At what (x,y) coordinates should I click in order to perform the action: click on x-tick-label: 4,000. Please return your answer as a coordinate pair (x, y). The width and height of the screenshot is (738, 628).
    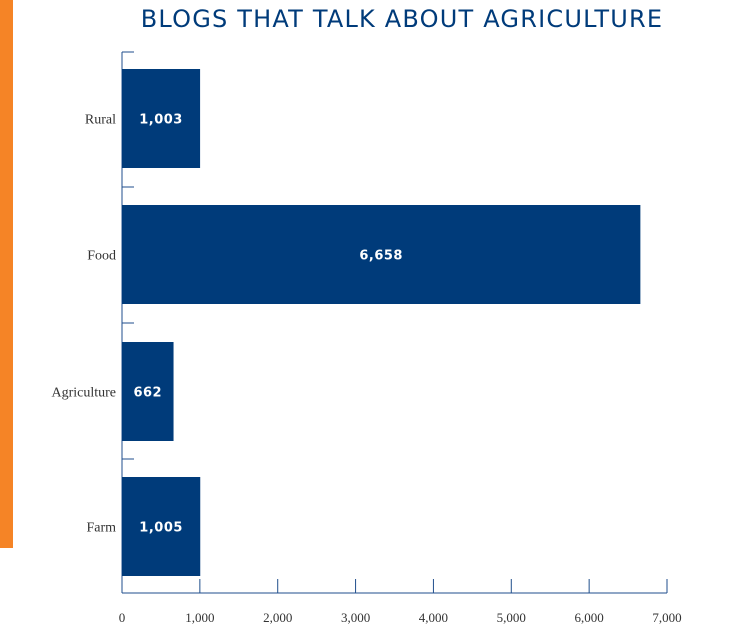
    Looking at the image, I should click on (433, 617).